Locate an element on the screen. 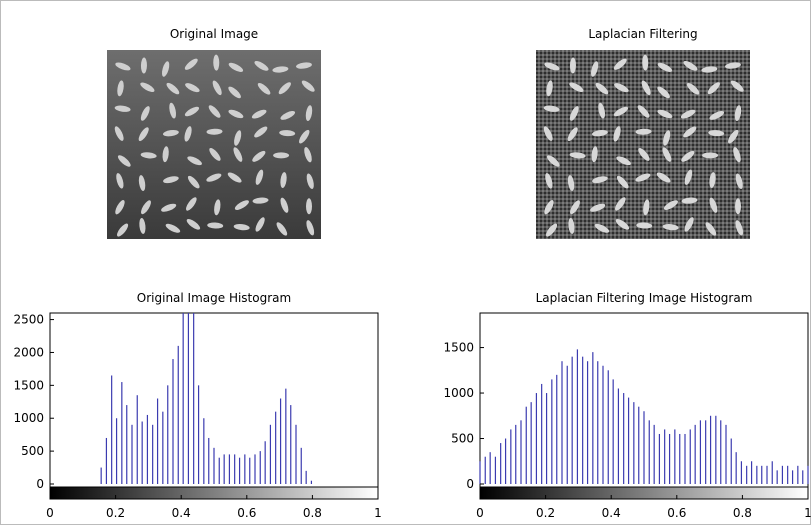 This screenshot has height=525, width=811. x-tick-label: 0.2 is located at coordinates (545, 513).